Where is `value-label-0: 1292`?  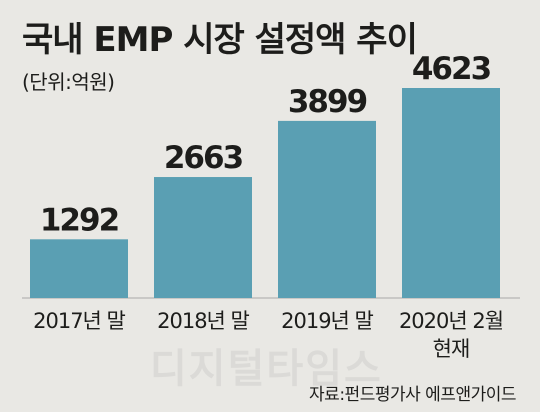
value-label-0: 1292 is located at coordinates (79, 220).